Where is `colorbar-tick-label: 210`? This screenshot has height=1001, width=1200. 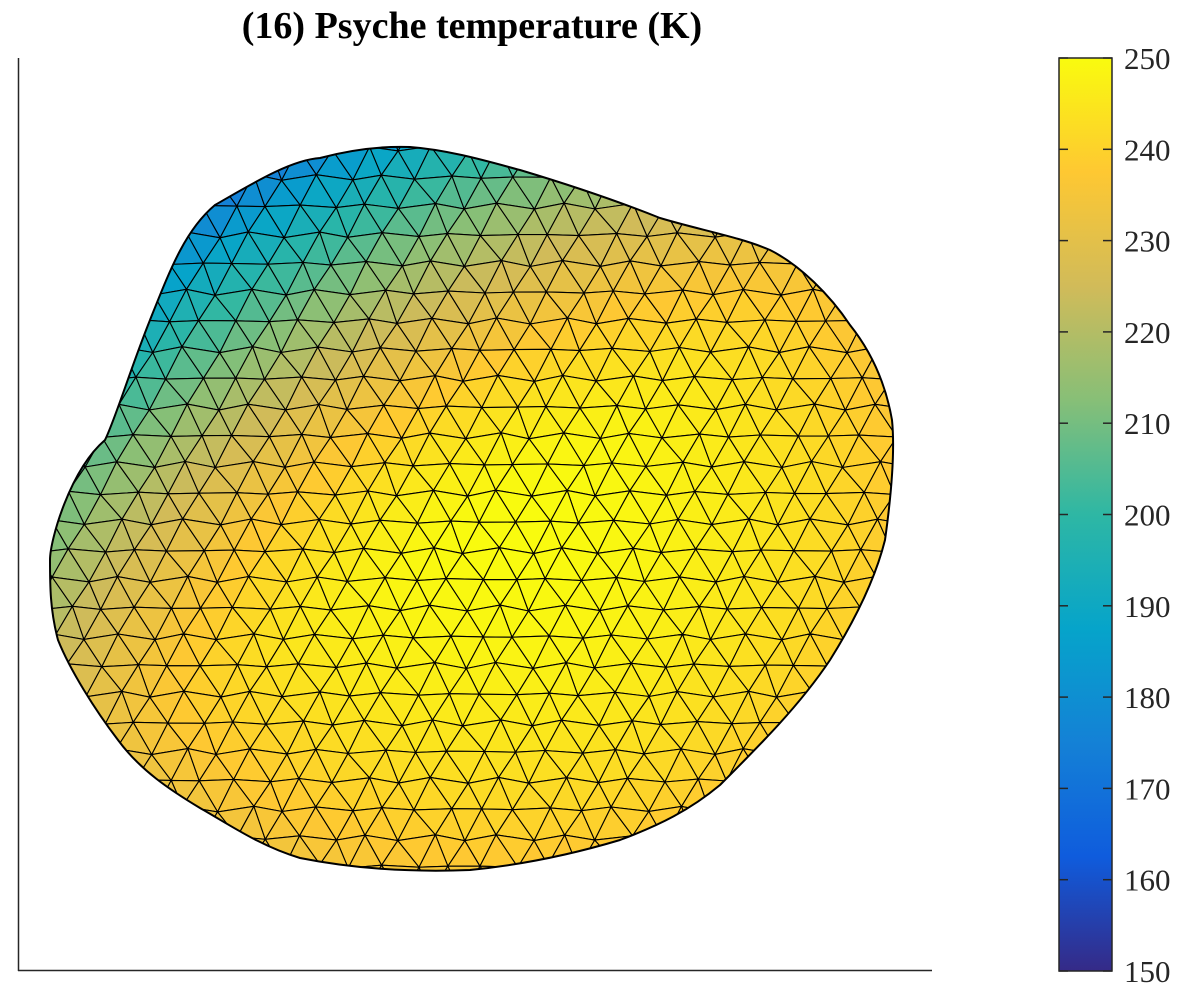 colorbar-tick-label: 210 is located at coordinates (1147, 423).